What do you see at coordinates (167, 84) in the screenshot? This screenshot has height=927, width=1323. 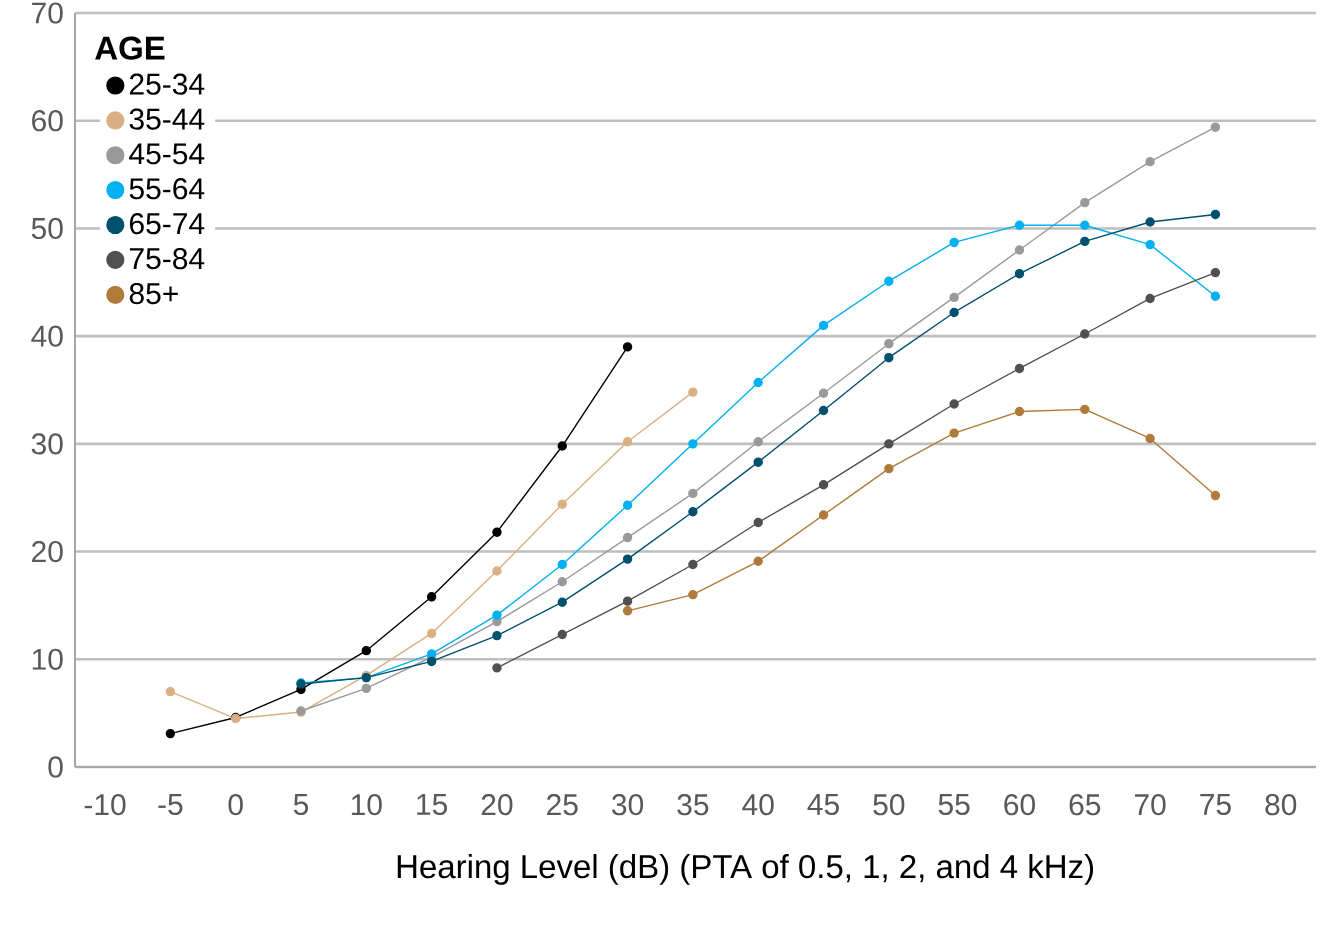 I see `legend-label: 25-34` at bounding box center [167, 84].